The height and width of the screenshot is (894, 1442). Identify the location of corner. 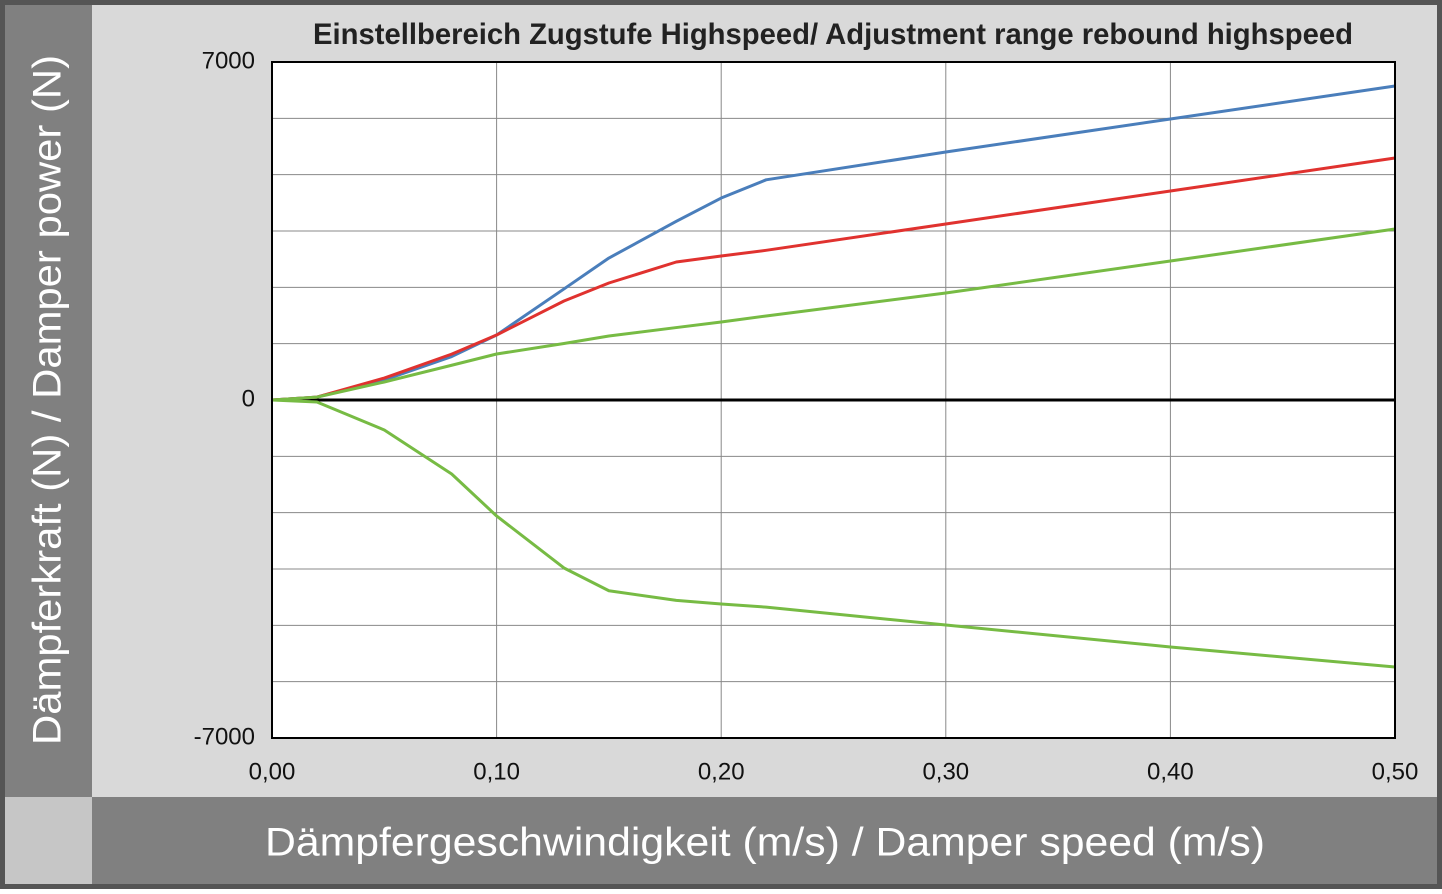
(48, 840).